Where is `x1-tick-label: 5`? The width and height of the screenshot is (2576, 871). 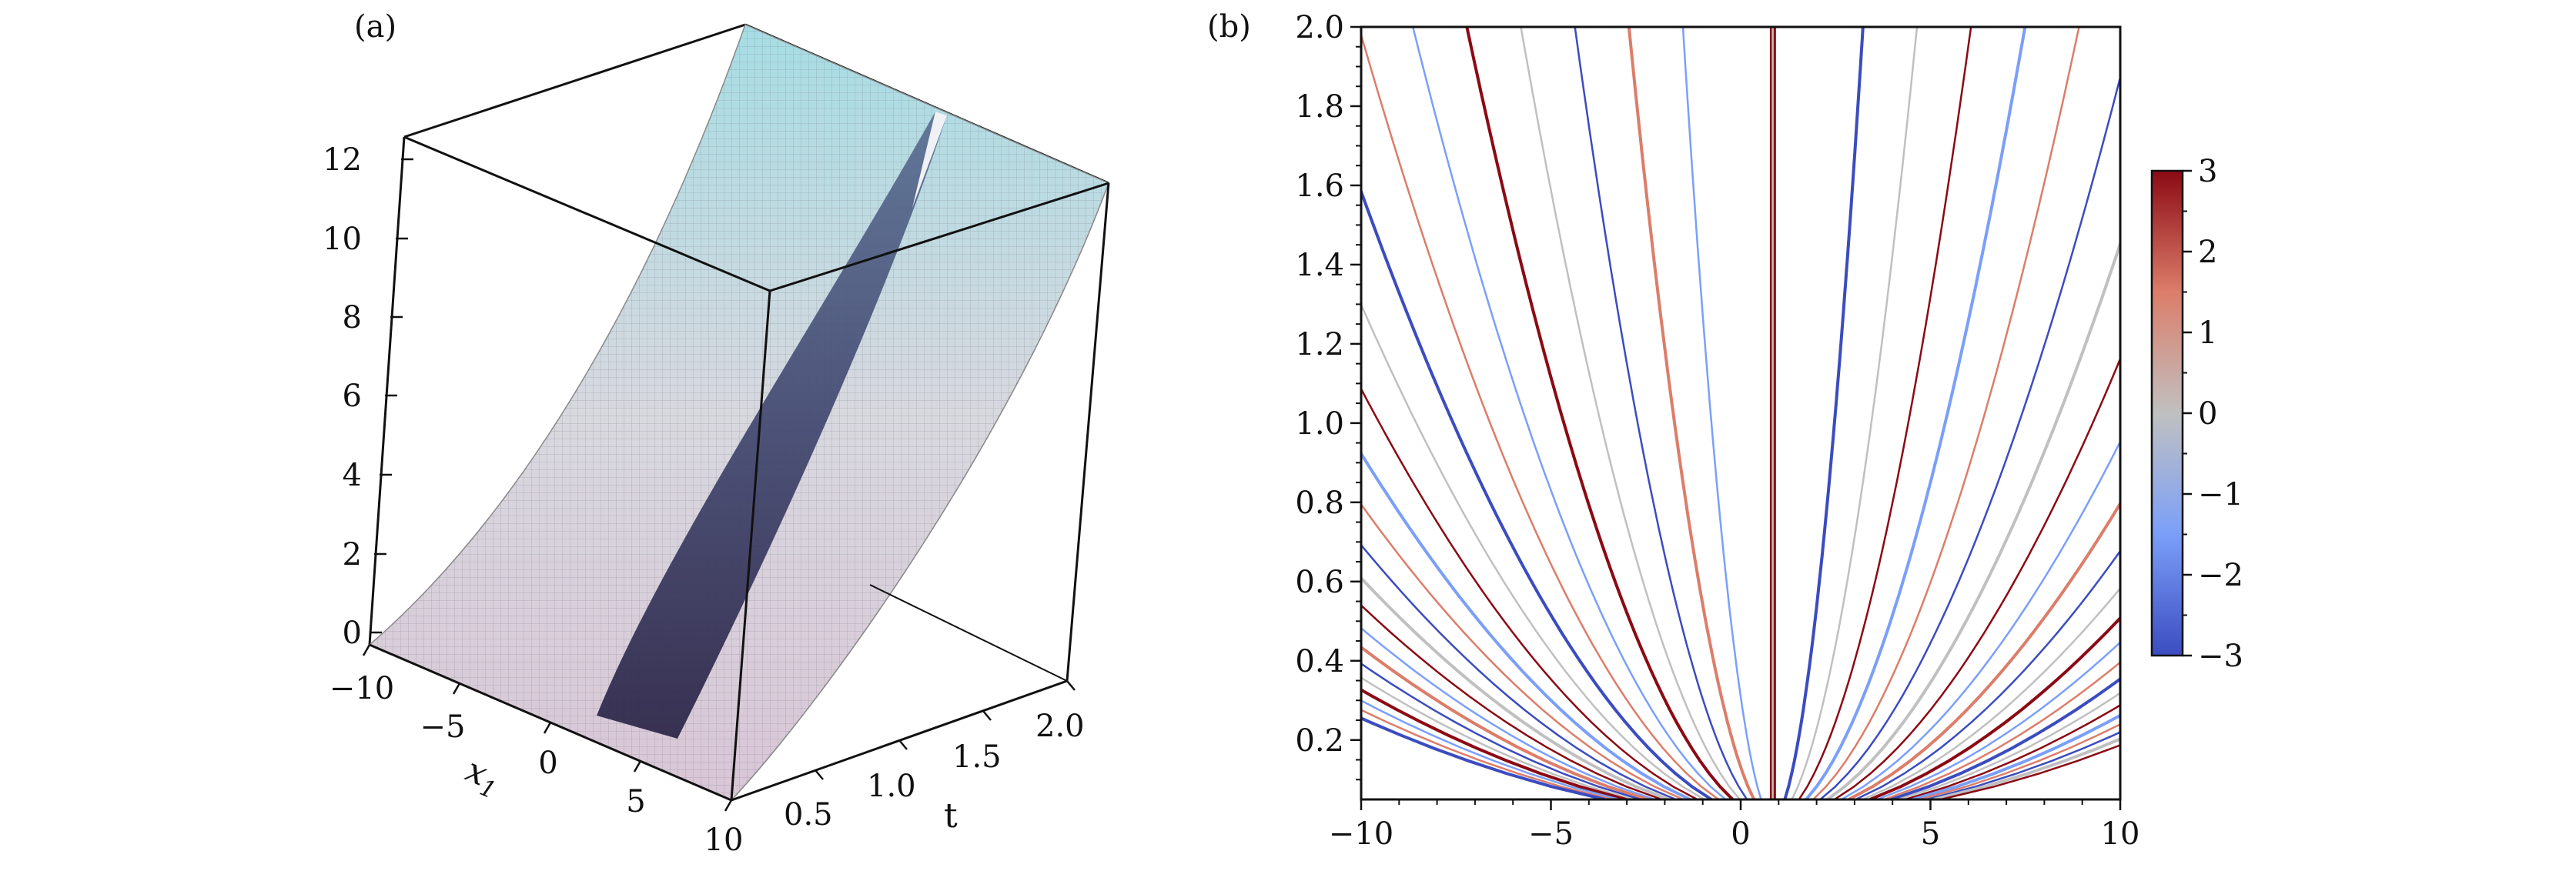 x1-tick-label: 5 is located at coordinates (636, 801).